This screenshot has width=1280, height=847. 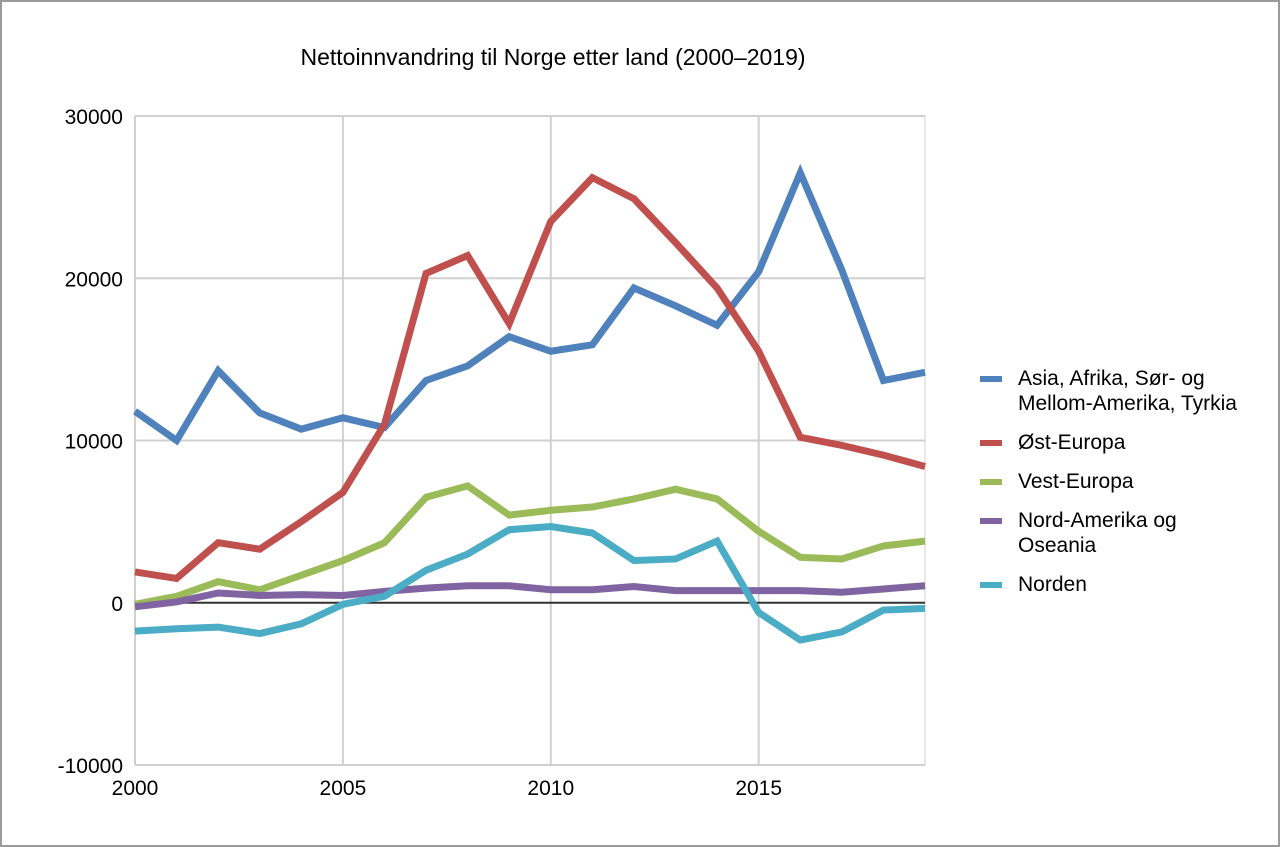 What do you see at coordinates (94, 279) in the screenshot?
I see `y-tick-label: 20000` at bounding box center [94, 279].